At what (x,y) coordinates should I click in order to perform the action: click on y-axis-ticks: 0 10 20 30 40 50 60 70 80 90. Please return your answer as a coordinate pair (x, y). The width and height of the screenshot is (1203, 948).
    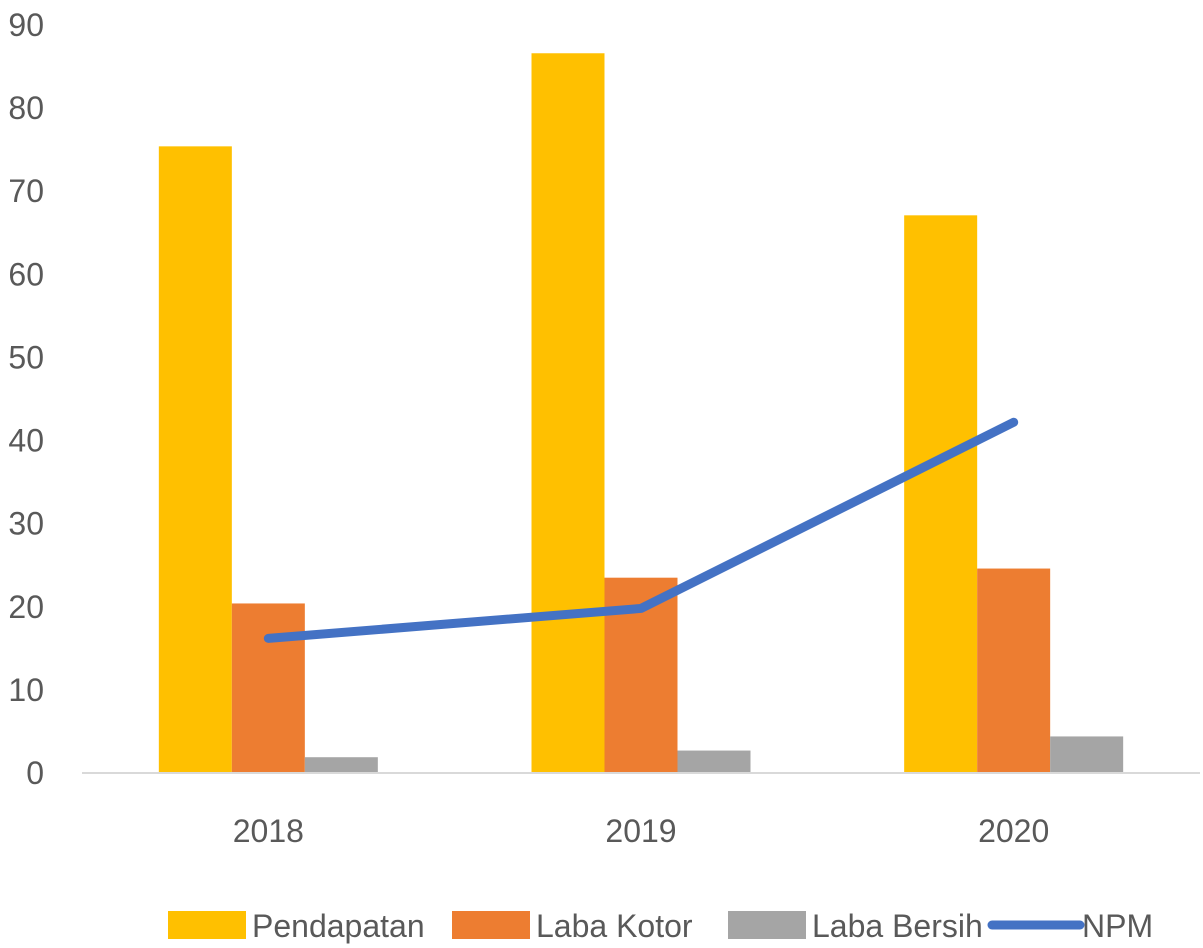
    Looking at the image, I should click on (26, 399).